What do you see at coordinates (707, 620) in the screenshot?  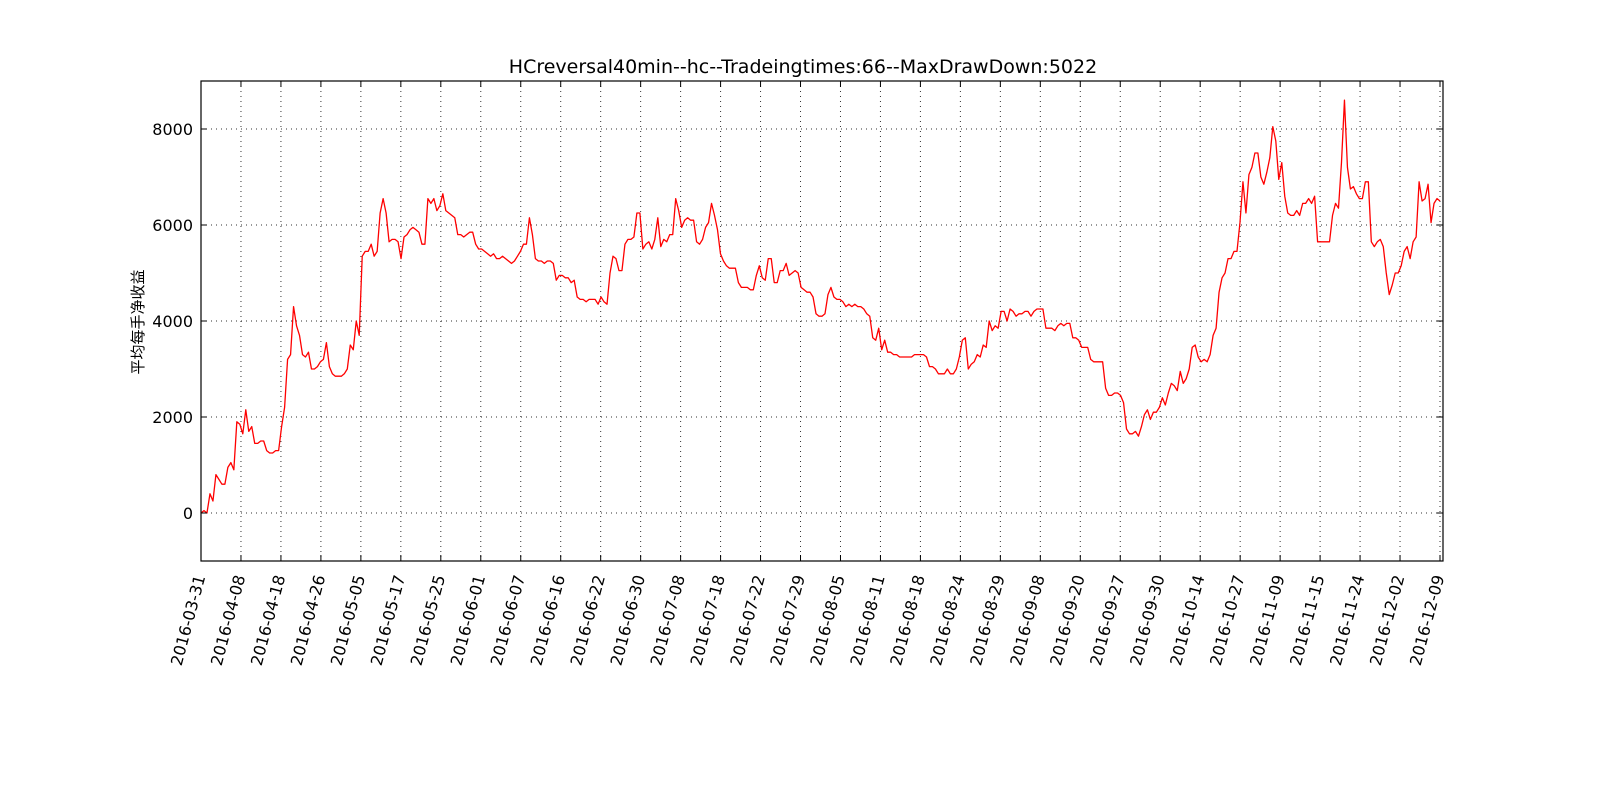 I see `x-tick-label: 2016-07-18` at bounding box center [707, 620].